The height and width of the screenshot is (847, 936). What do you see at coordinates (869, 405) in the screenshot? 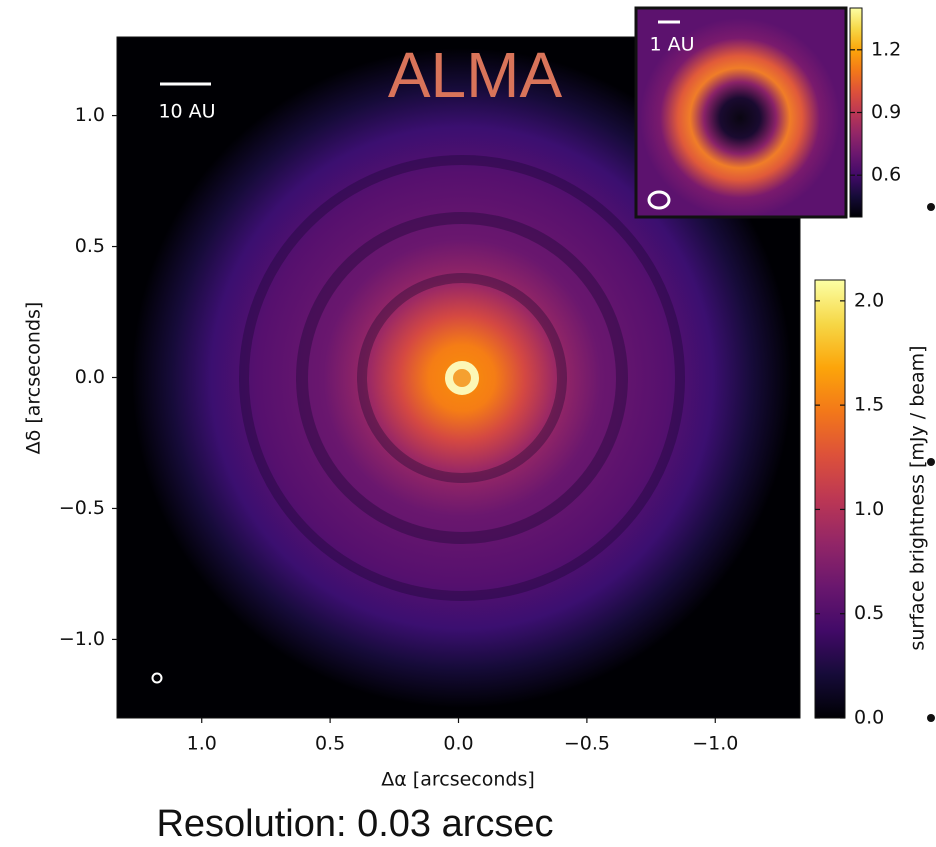
I see `colorbar-tick-label: 1.5` at bounding box center [869, 405].